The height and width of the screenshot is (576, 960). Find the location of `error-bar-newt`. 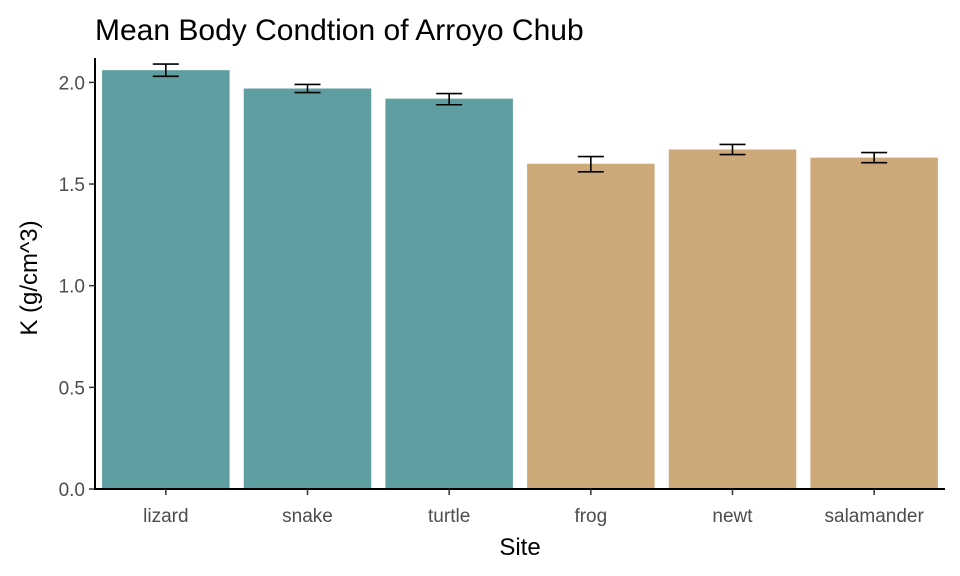

error-bar-newt is located at coordinates (732, 149).